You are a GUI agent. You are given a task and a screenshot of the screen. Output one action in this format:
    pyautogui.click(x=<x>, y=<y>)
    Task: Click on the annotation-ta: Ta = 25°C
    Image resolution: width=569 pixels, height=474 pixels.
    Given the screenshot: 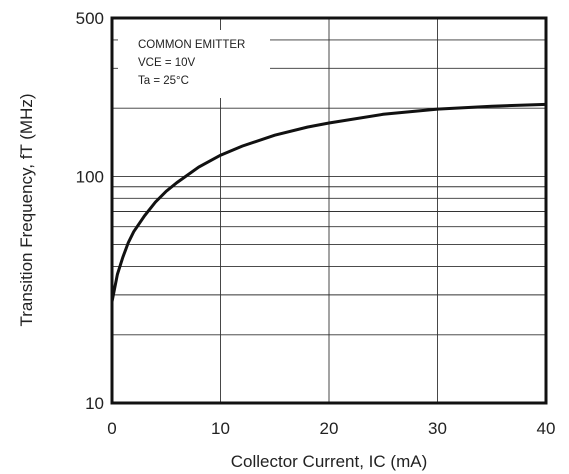 What is the action you would take?
    pyautogui.click(x=163, y=81)
    